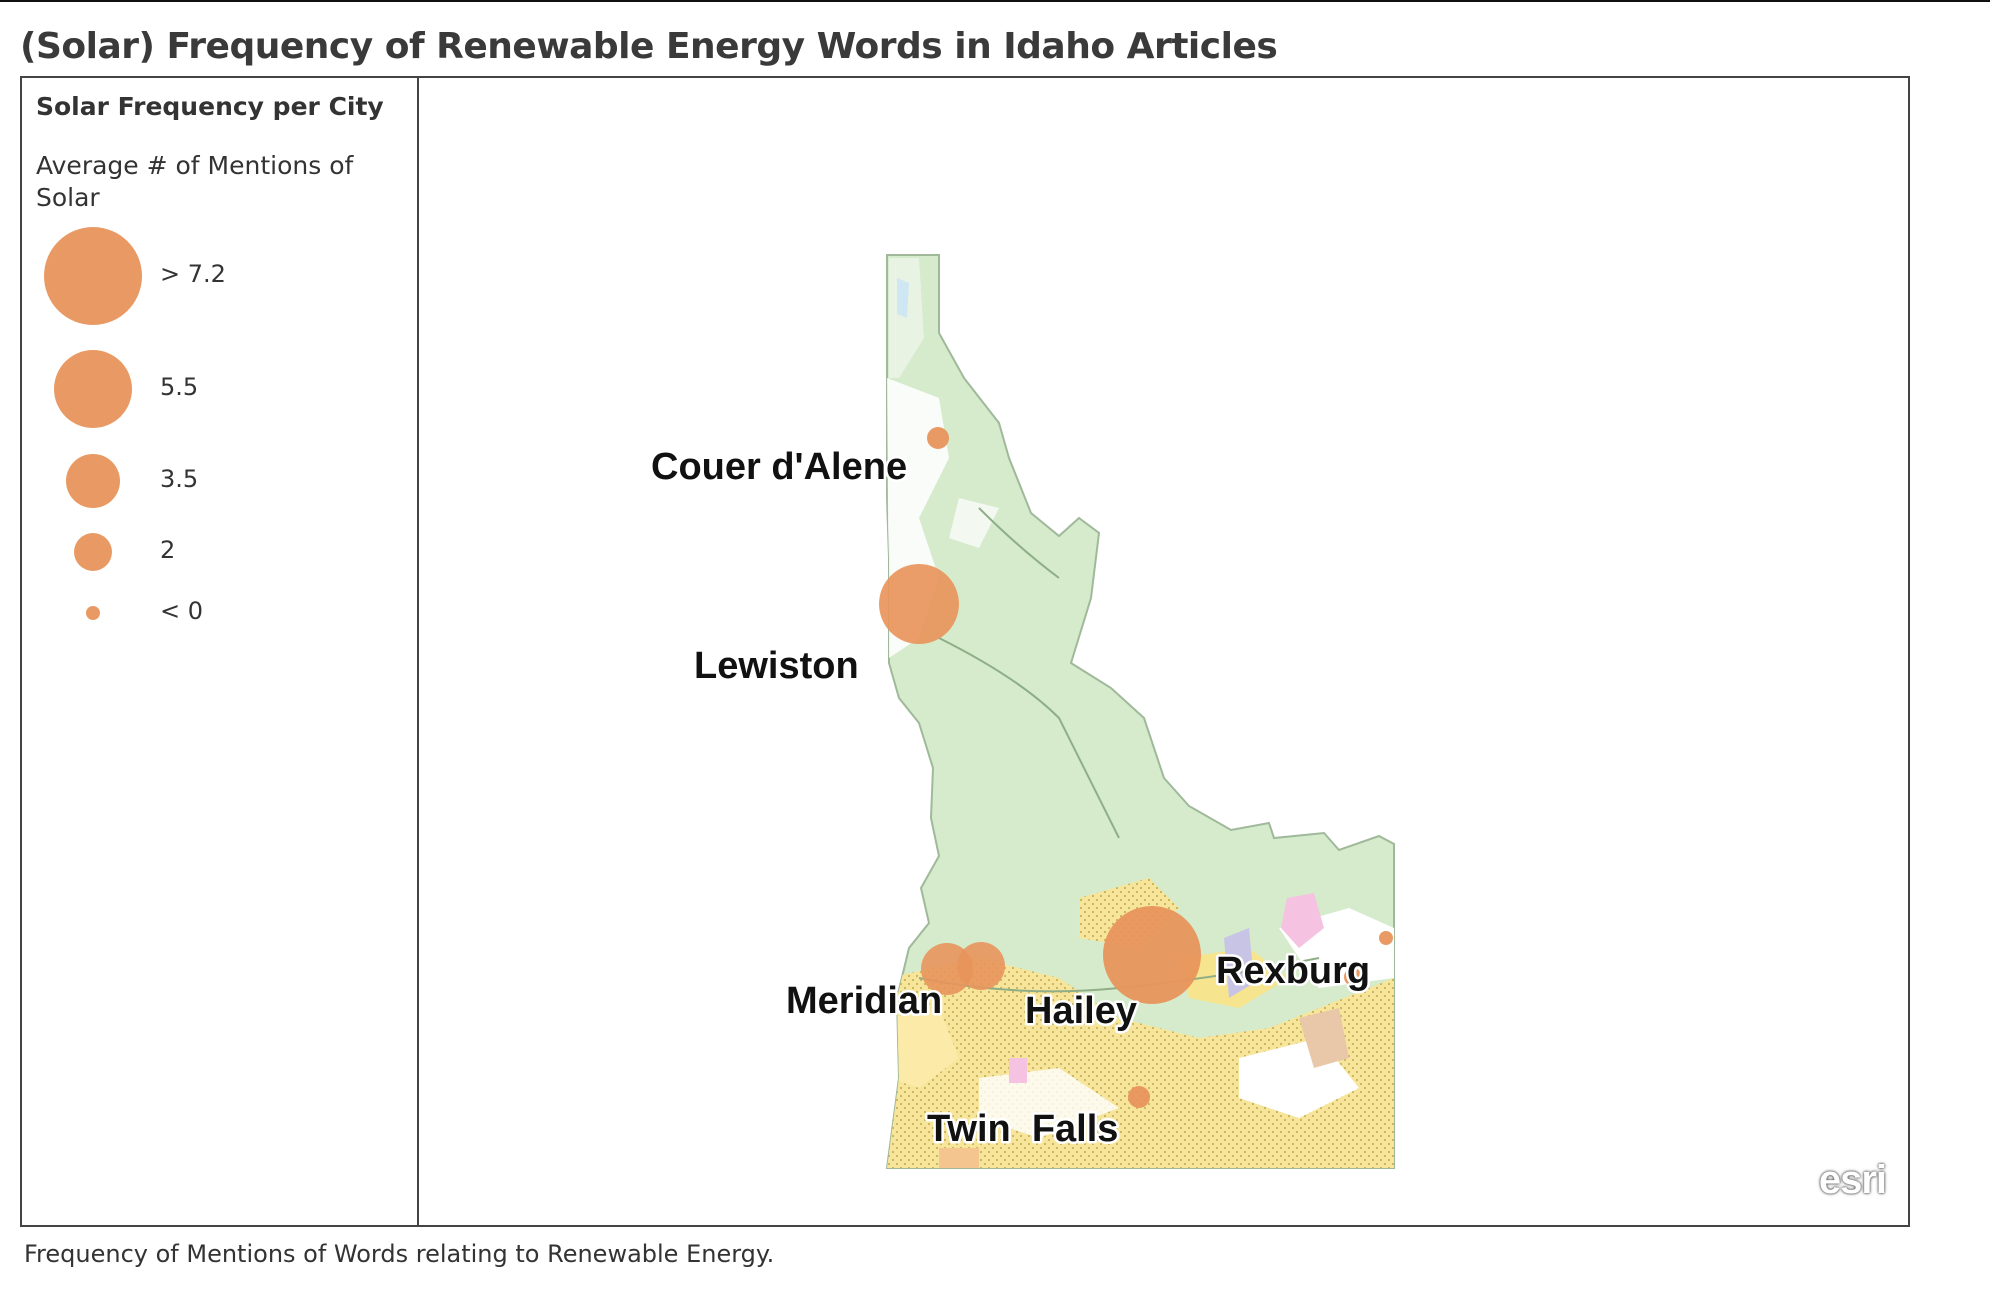 This screenshot has height=1298, width=1990. I want to click on city-label-rexburg: Rexburg, so click(1293, 971).